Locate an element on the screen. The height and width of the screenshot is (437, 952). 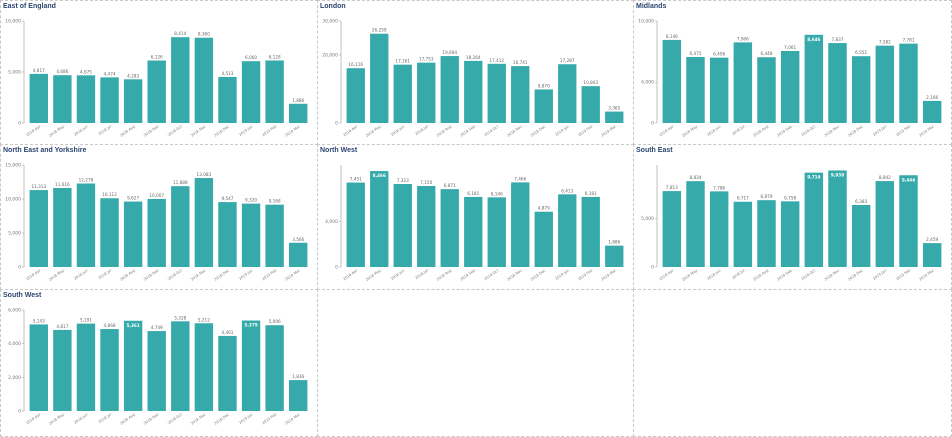
data-label: 7,906 is located at coordinates (743, 38).